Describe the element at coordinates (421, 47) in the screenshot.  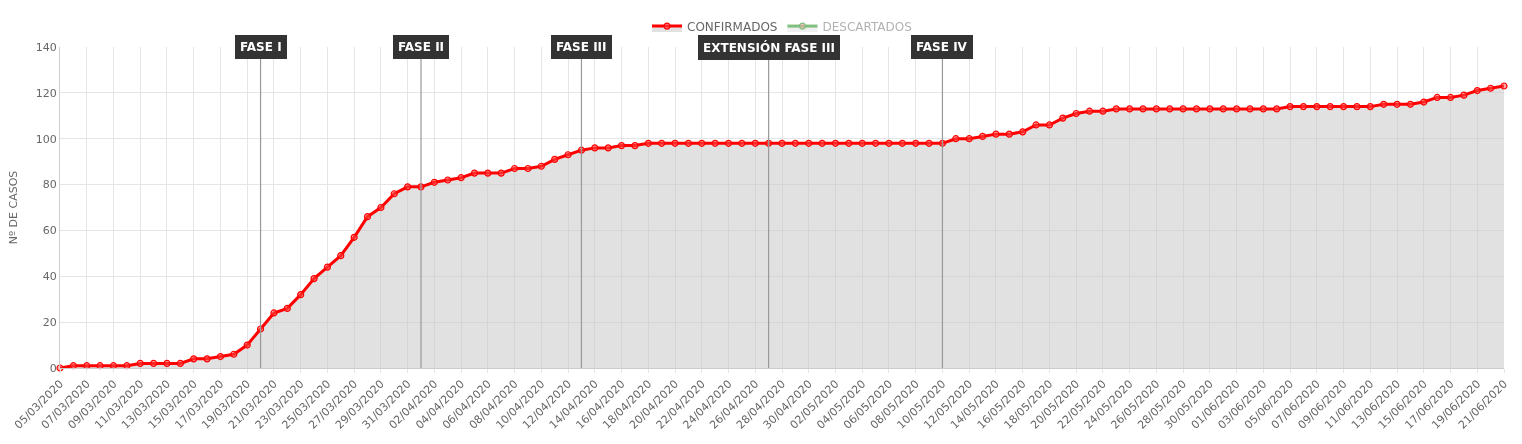
I see `ref-line-label: FASE II` at that location.